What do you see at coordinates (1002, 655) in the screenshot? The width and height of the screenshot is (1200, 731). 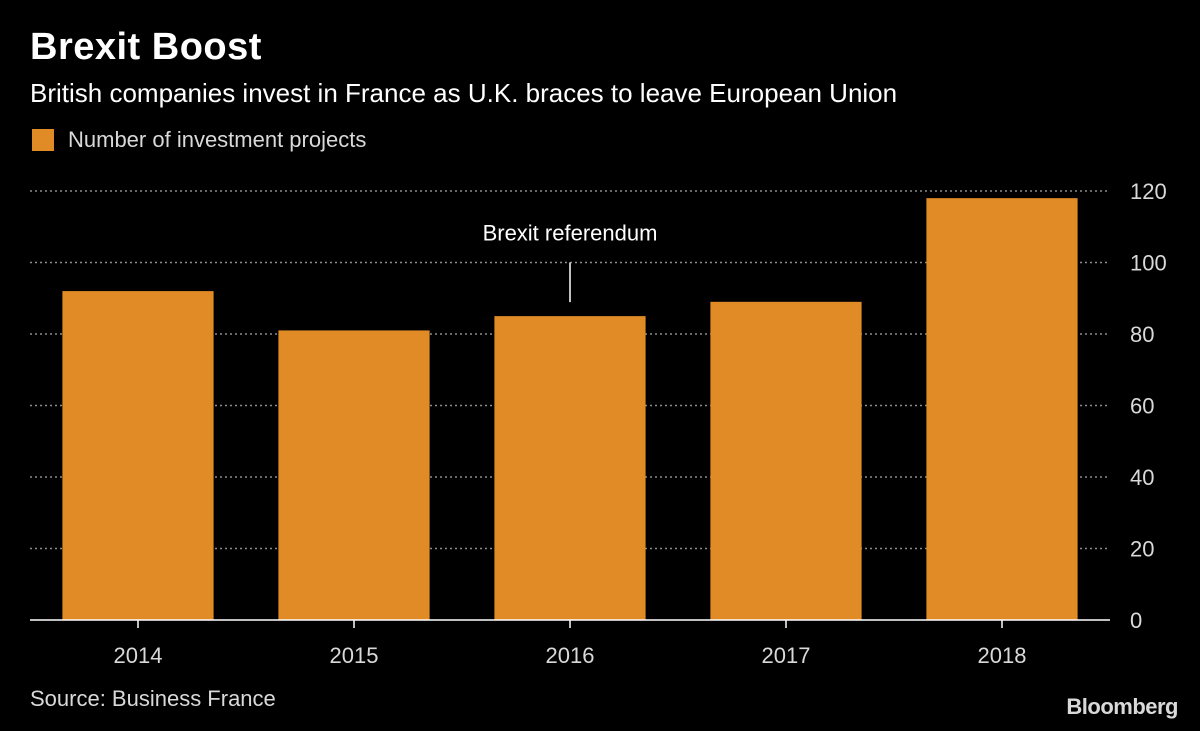 I see `x-tick-label: 2018` at bounding box center [1002, 655].